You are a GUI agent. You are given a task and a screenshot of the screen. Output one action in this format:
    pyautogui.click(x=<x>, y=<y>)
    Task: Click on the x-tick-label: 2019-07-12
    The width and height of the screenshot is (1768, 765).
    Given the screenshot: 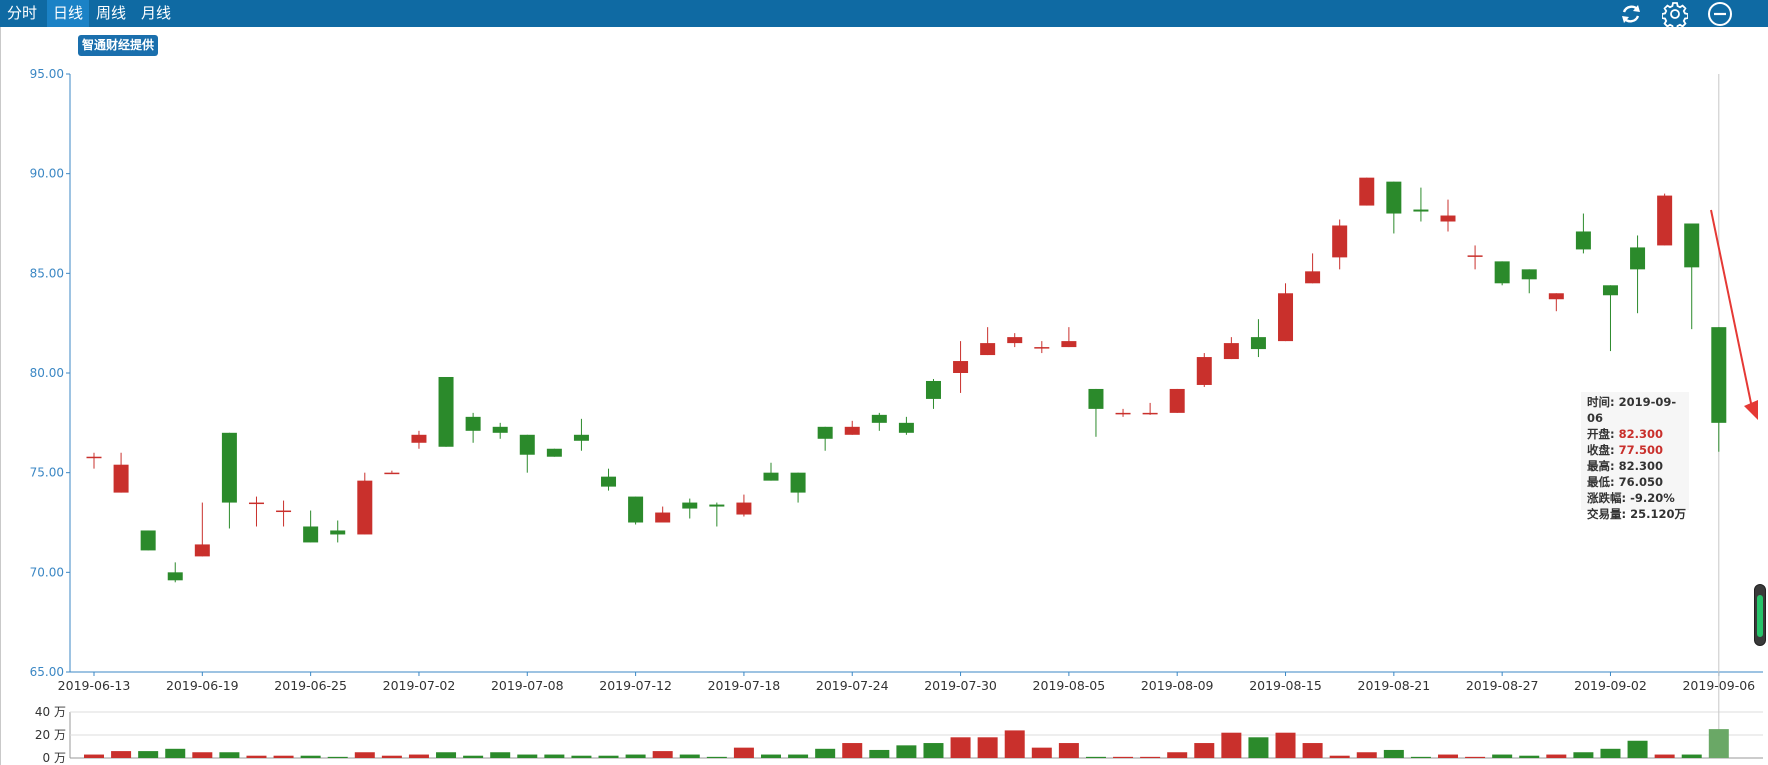 What is the action you would take?
    pyautogui.click(x=635, y=685)
    